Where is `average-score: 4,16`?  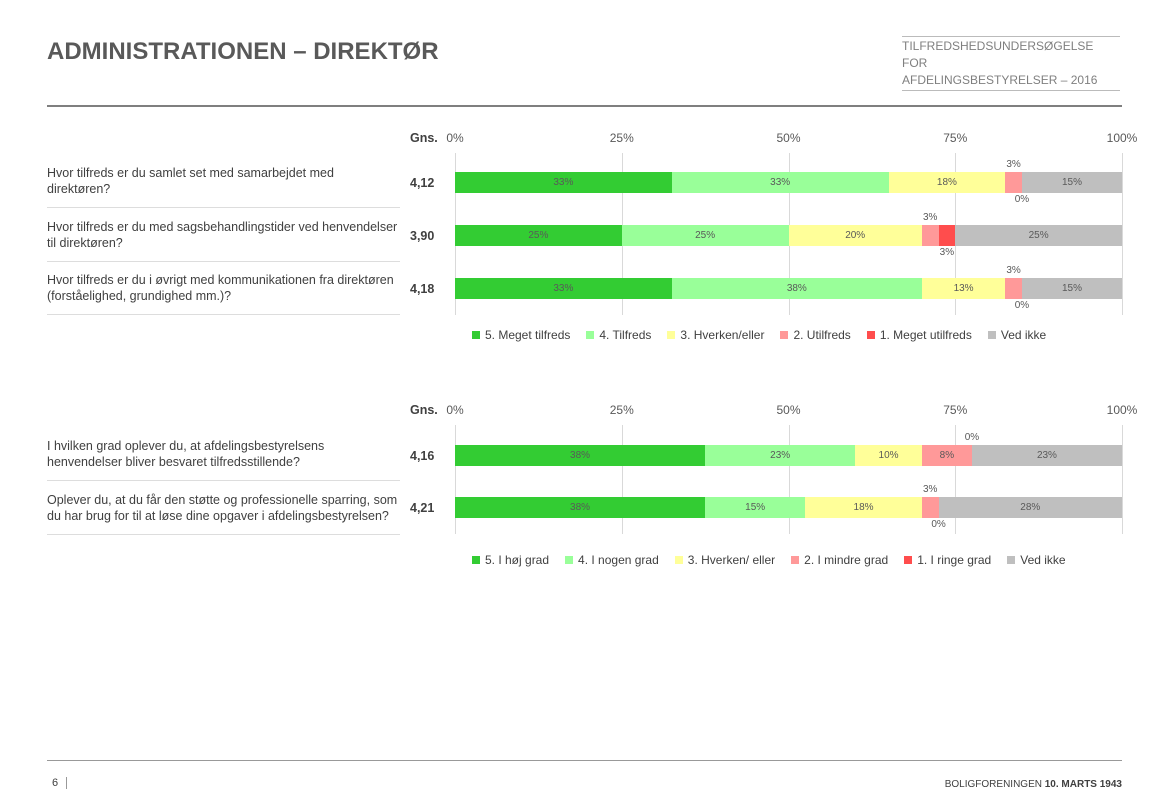
average-score: 4,16 is located at coordinates (422, 456).